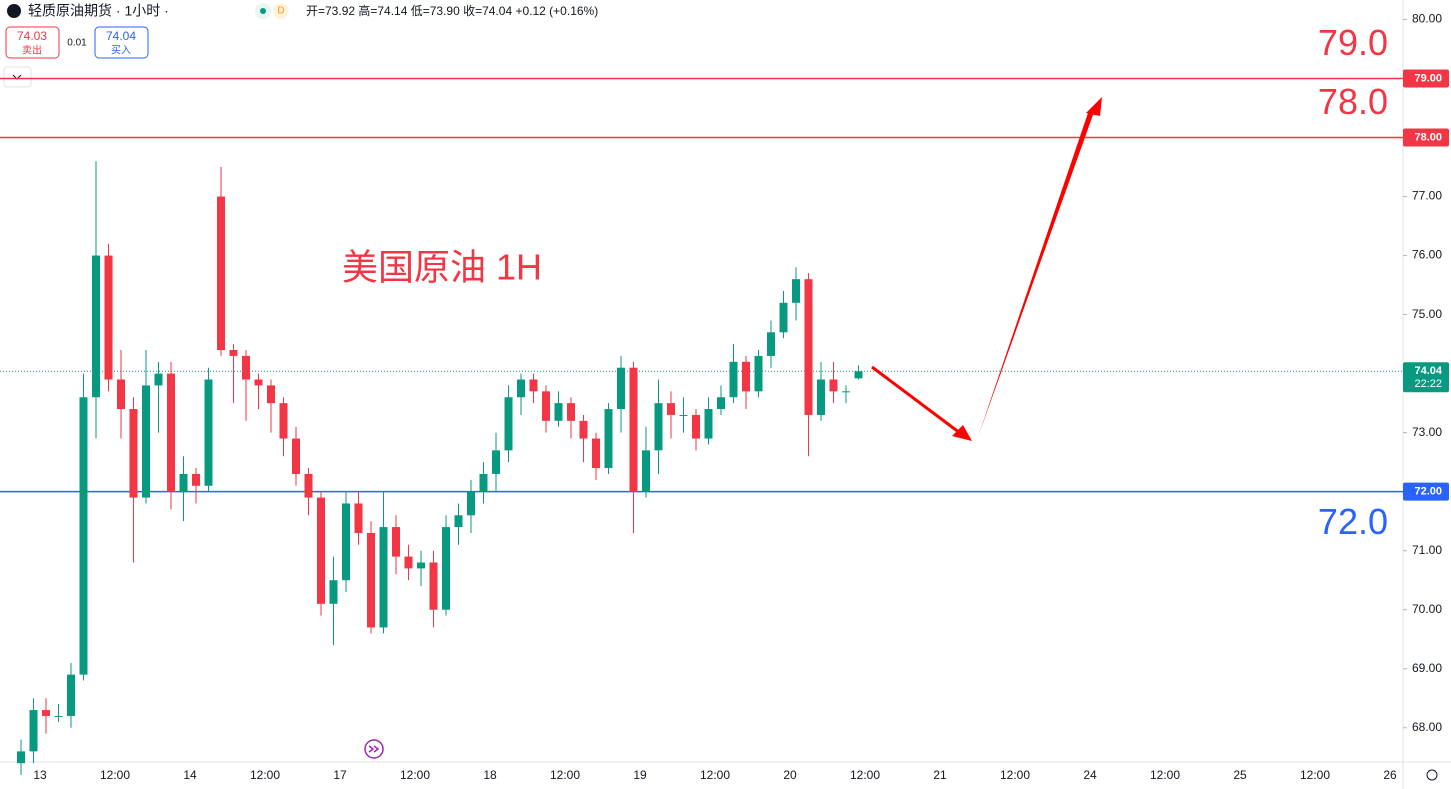 This screenshot has height=789, width=1451. I want to click on status-dot-inner, so click(263, 11).